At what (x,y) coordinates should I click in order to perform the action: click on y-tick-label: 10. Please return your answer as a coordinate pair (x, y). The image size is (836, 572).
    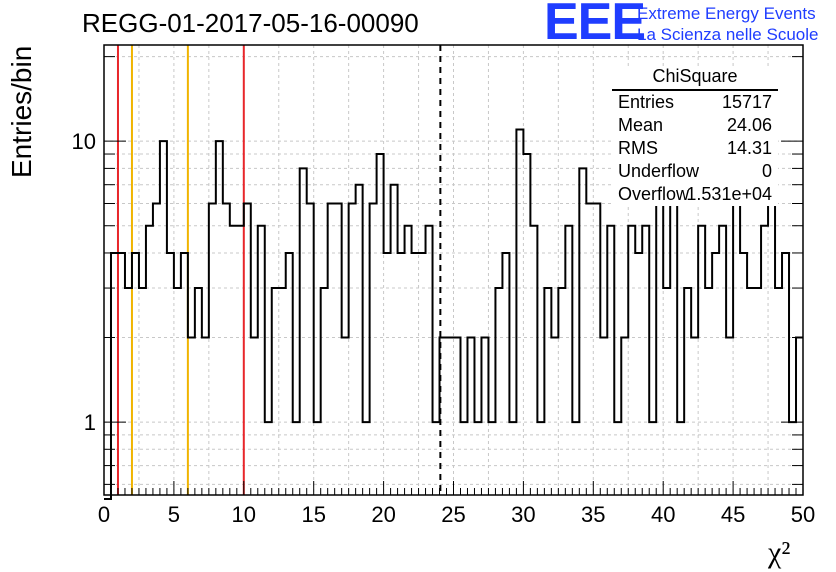
    Looking at the image, I should click on (84, 141).